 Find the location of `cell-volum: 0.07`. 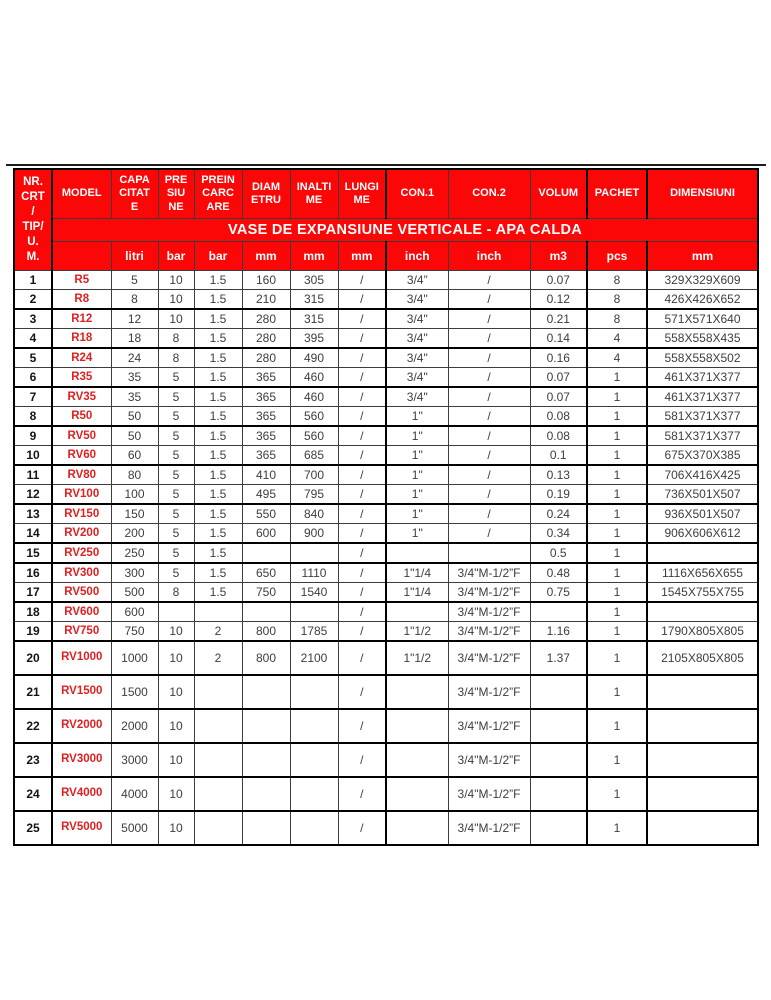

cell-volum: 0.07 is located at coordinates (558, 280).